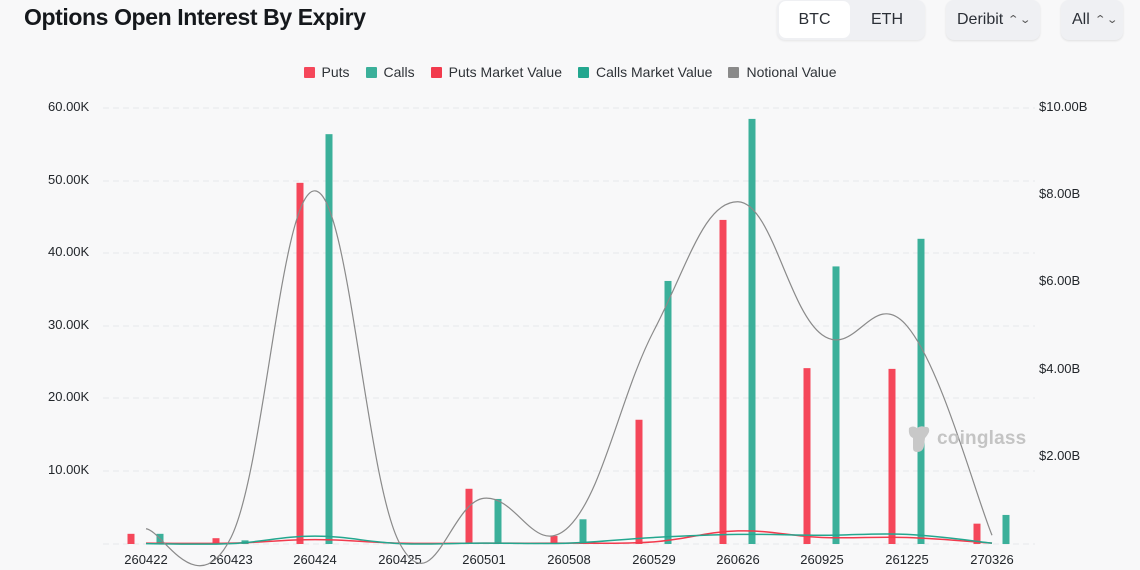  I want to click on legend-item-puts-market-value: Puts Market Value, so click(496, 72).